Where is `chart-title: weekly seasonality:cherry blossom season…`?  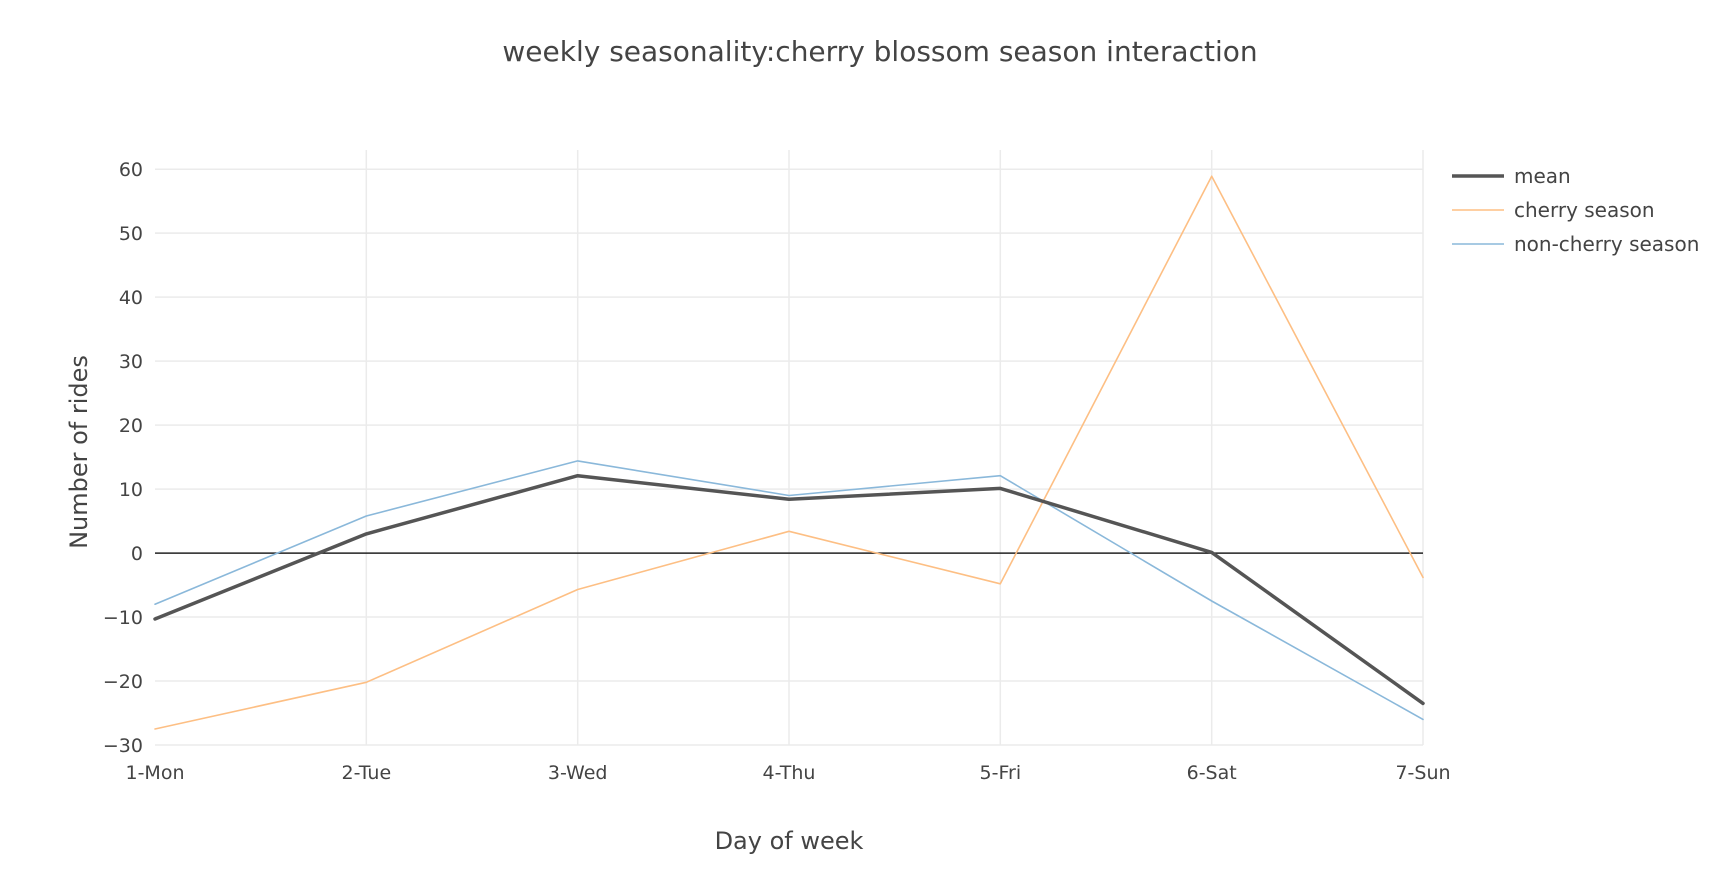
chart-title: weekly seasonality:cherry blossom season… is located at coordinates (879, 51).